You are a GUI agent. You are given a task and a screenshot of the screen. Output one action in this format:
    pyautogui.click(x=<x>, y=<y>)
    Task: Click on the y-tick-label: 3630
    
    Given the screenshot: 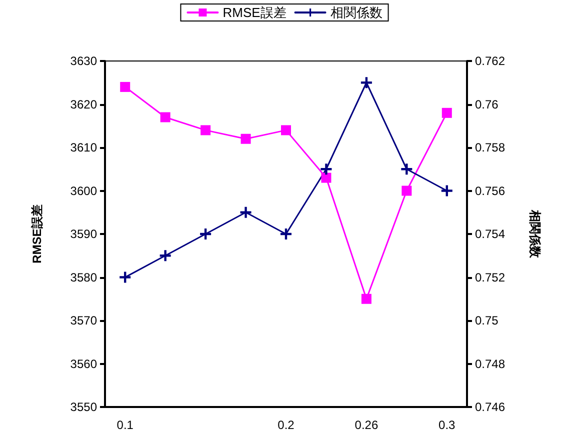 What is the action you would take?
    pyautogui.click(x=84, y=61)
    